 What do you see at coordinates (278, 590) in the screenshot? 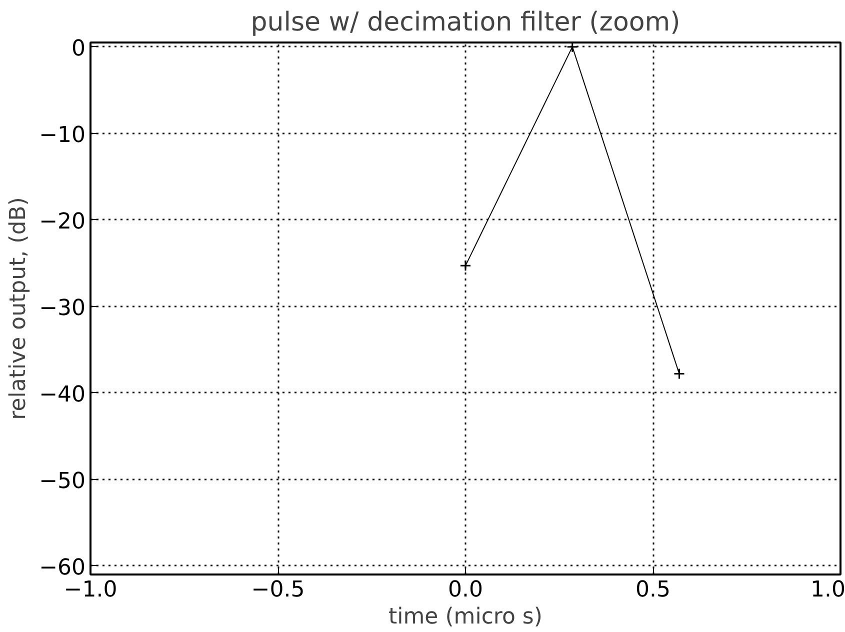
I see `x-tick-label: −0.5` at bounding box center [278, 590].